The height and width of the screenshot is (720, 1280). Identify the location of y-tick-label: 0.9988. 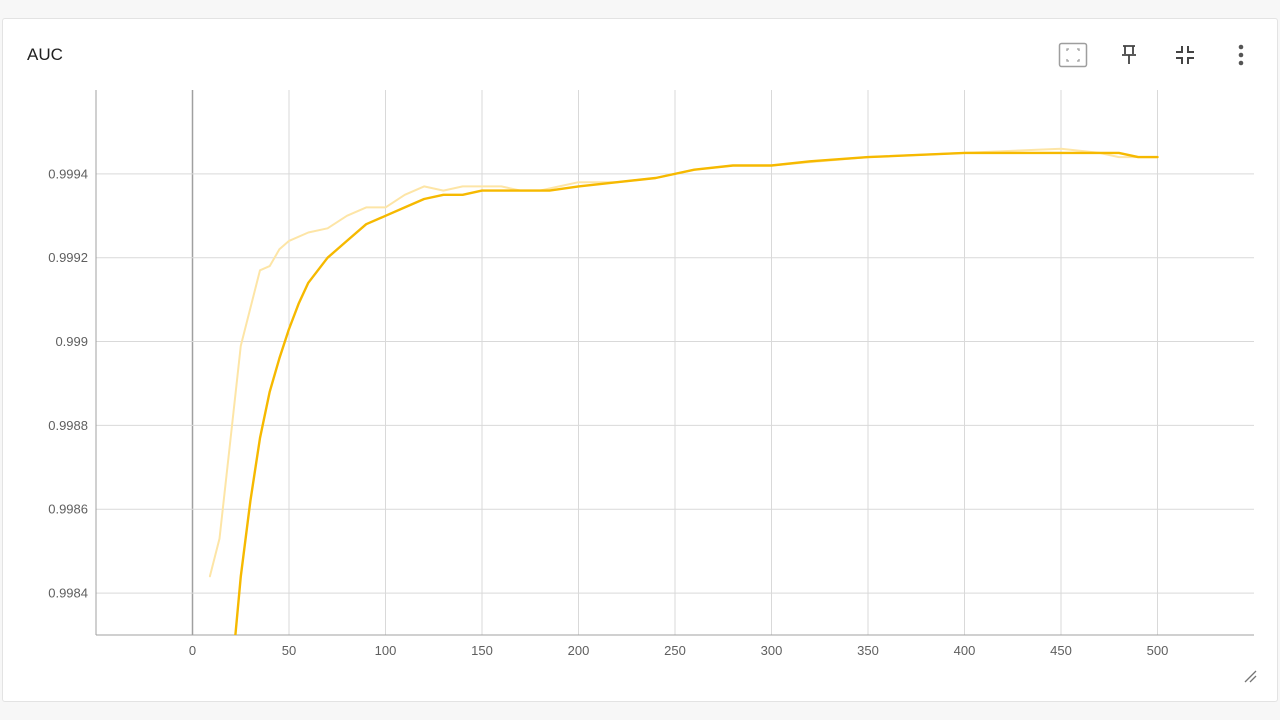
(68, 425).